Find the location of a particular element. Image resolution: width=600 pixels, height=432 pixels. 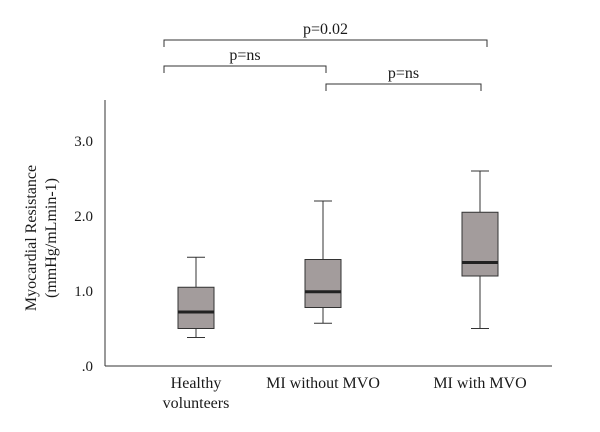

category-label: Healthy is located at coordinates (196, 383).